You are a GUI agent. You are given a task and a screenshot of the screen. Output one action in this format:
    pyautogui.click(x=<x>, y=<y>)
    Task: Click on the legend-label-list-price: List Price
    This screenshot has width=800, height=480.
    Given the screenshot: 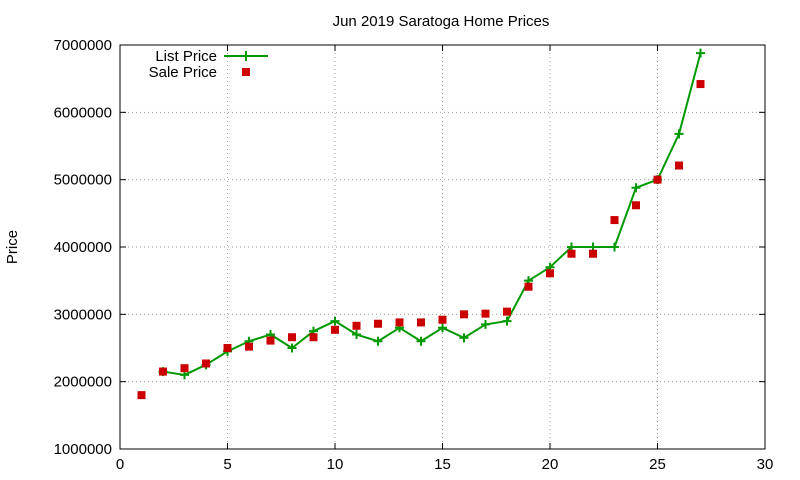 What is the action you would take?
    pyautogui.click(x=186, y=56)
    